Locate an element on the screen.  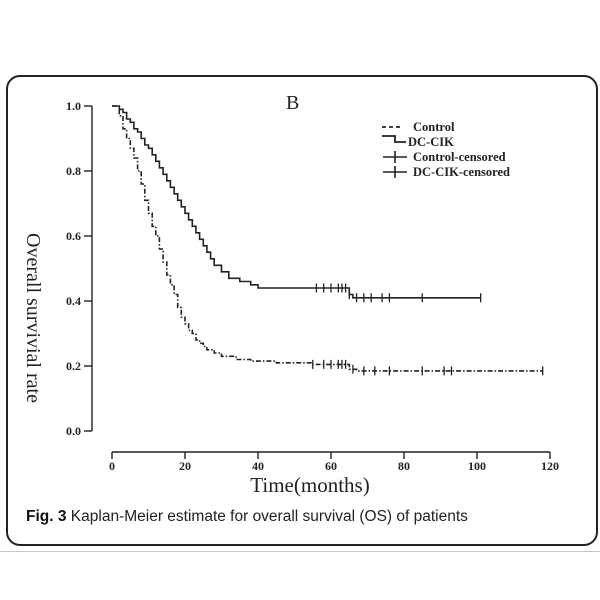
x-tick-label: 20 is located at coordinates (185, 466).